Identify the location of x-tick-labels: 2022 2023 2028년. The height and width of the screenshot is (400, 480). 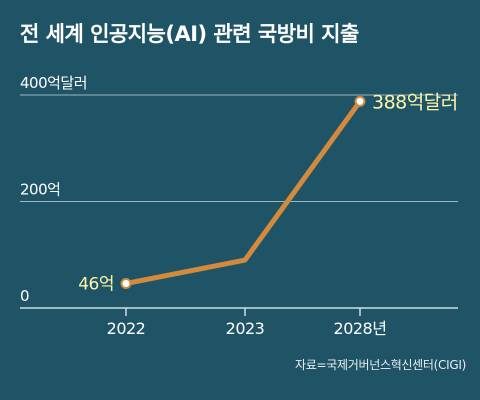
(247, 323).